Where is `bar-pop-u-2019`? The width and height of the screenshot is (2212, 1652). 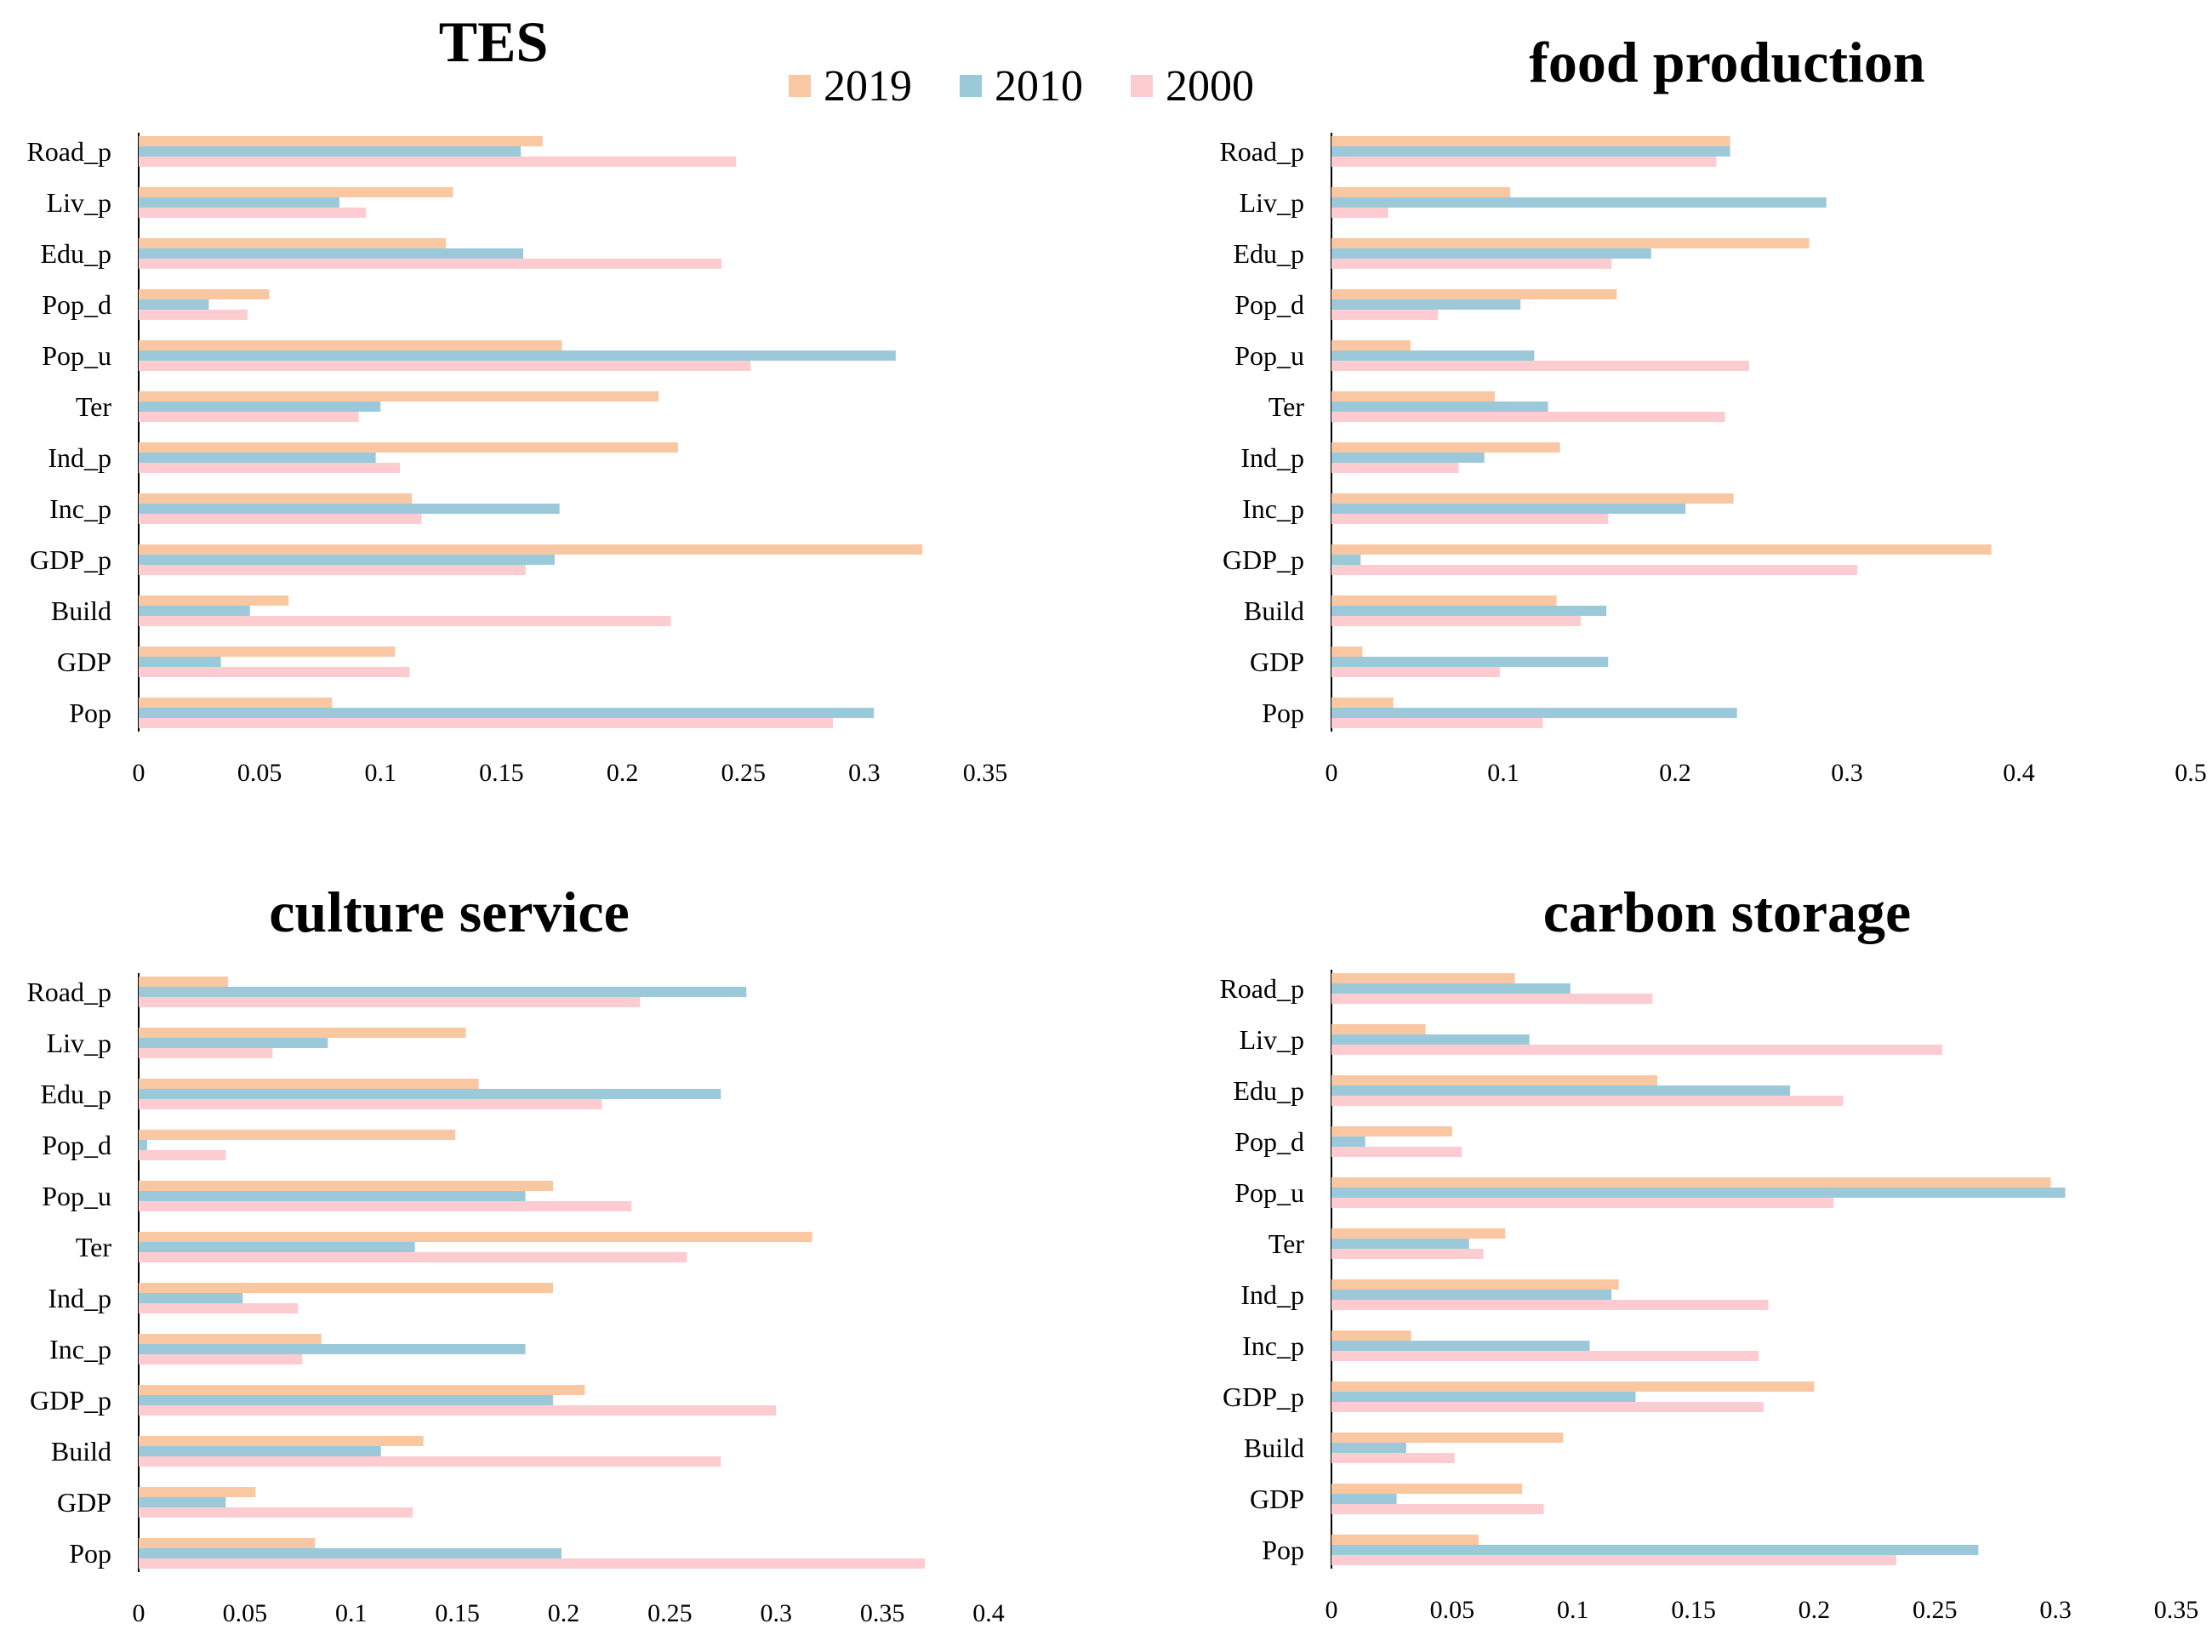 bar-pop-u-2019 is located at coordinates (350, 345).